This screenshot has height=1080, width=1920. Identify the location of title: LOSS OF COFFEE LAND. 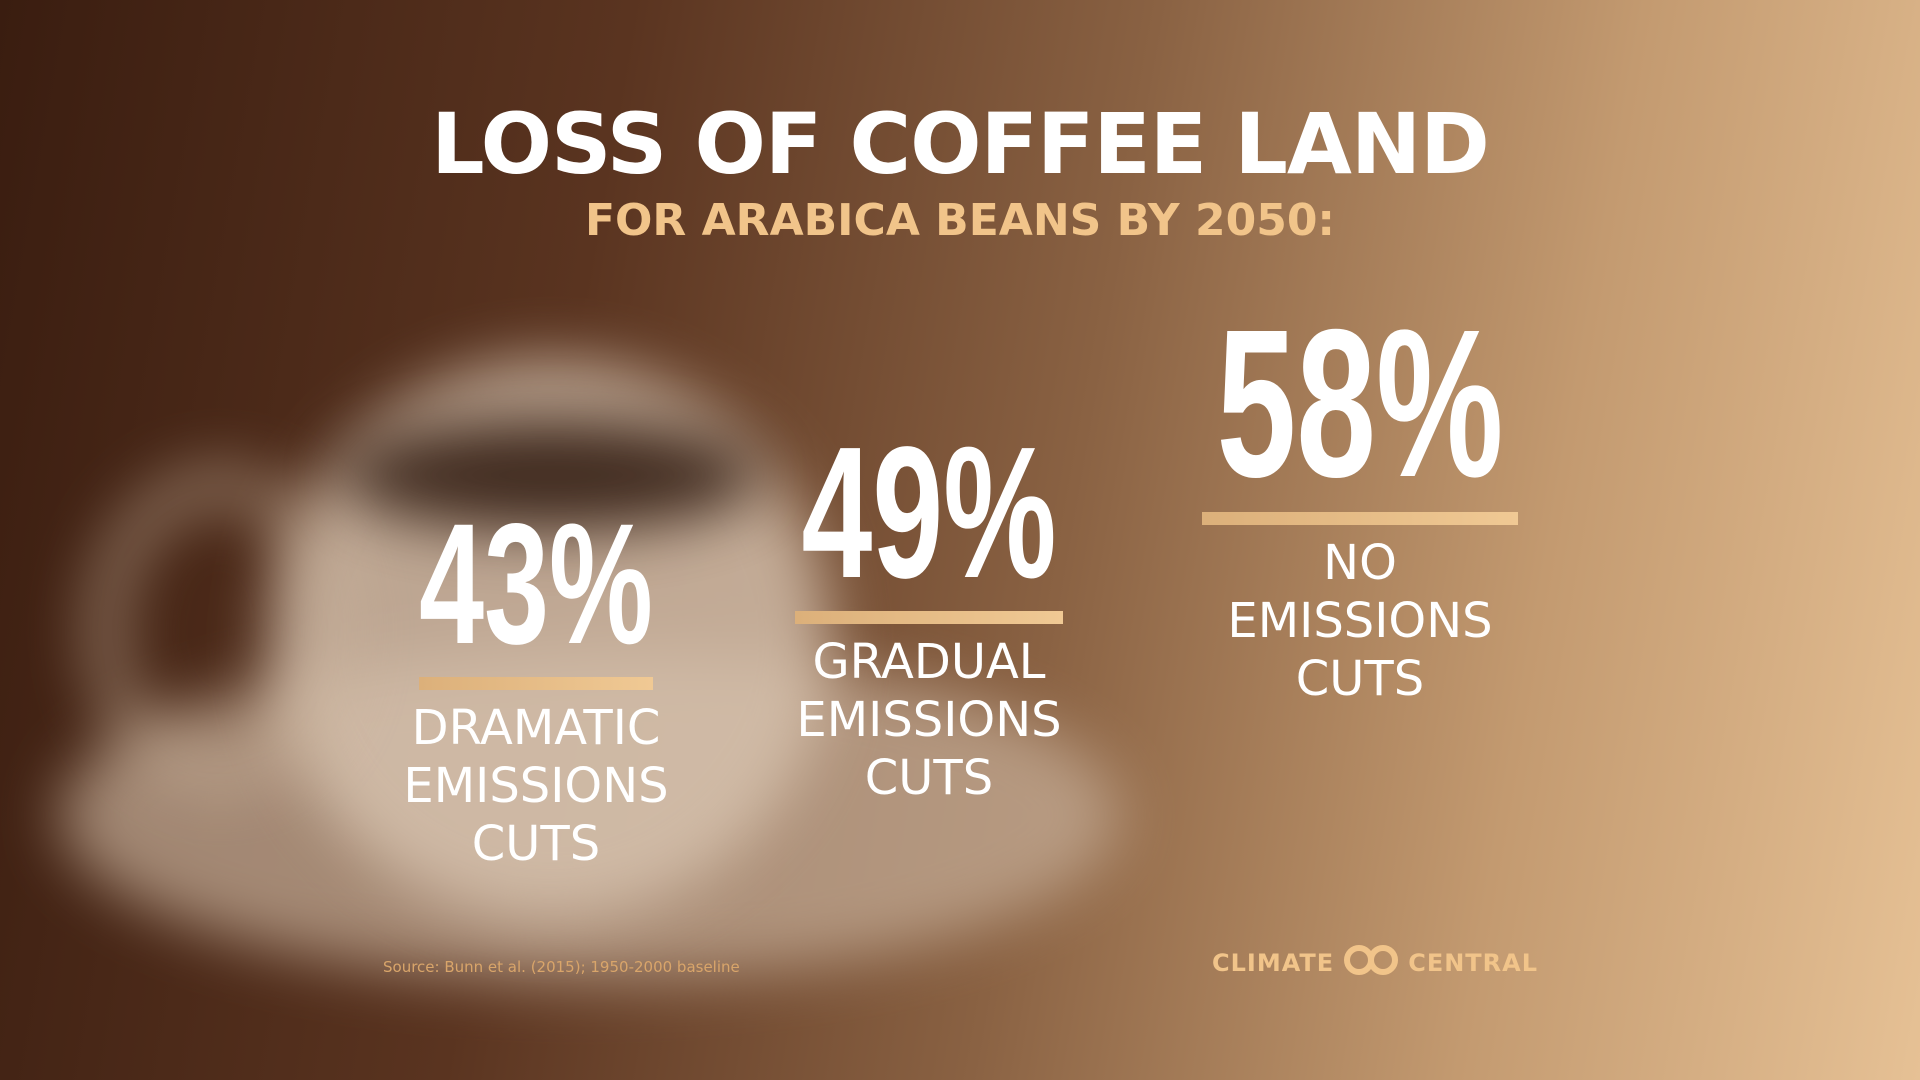
(960, 144).